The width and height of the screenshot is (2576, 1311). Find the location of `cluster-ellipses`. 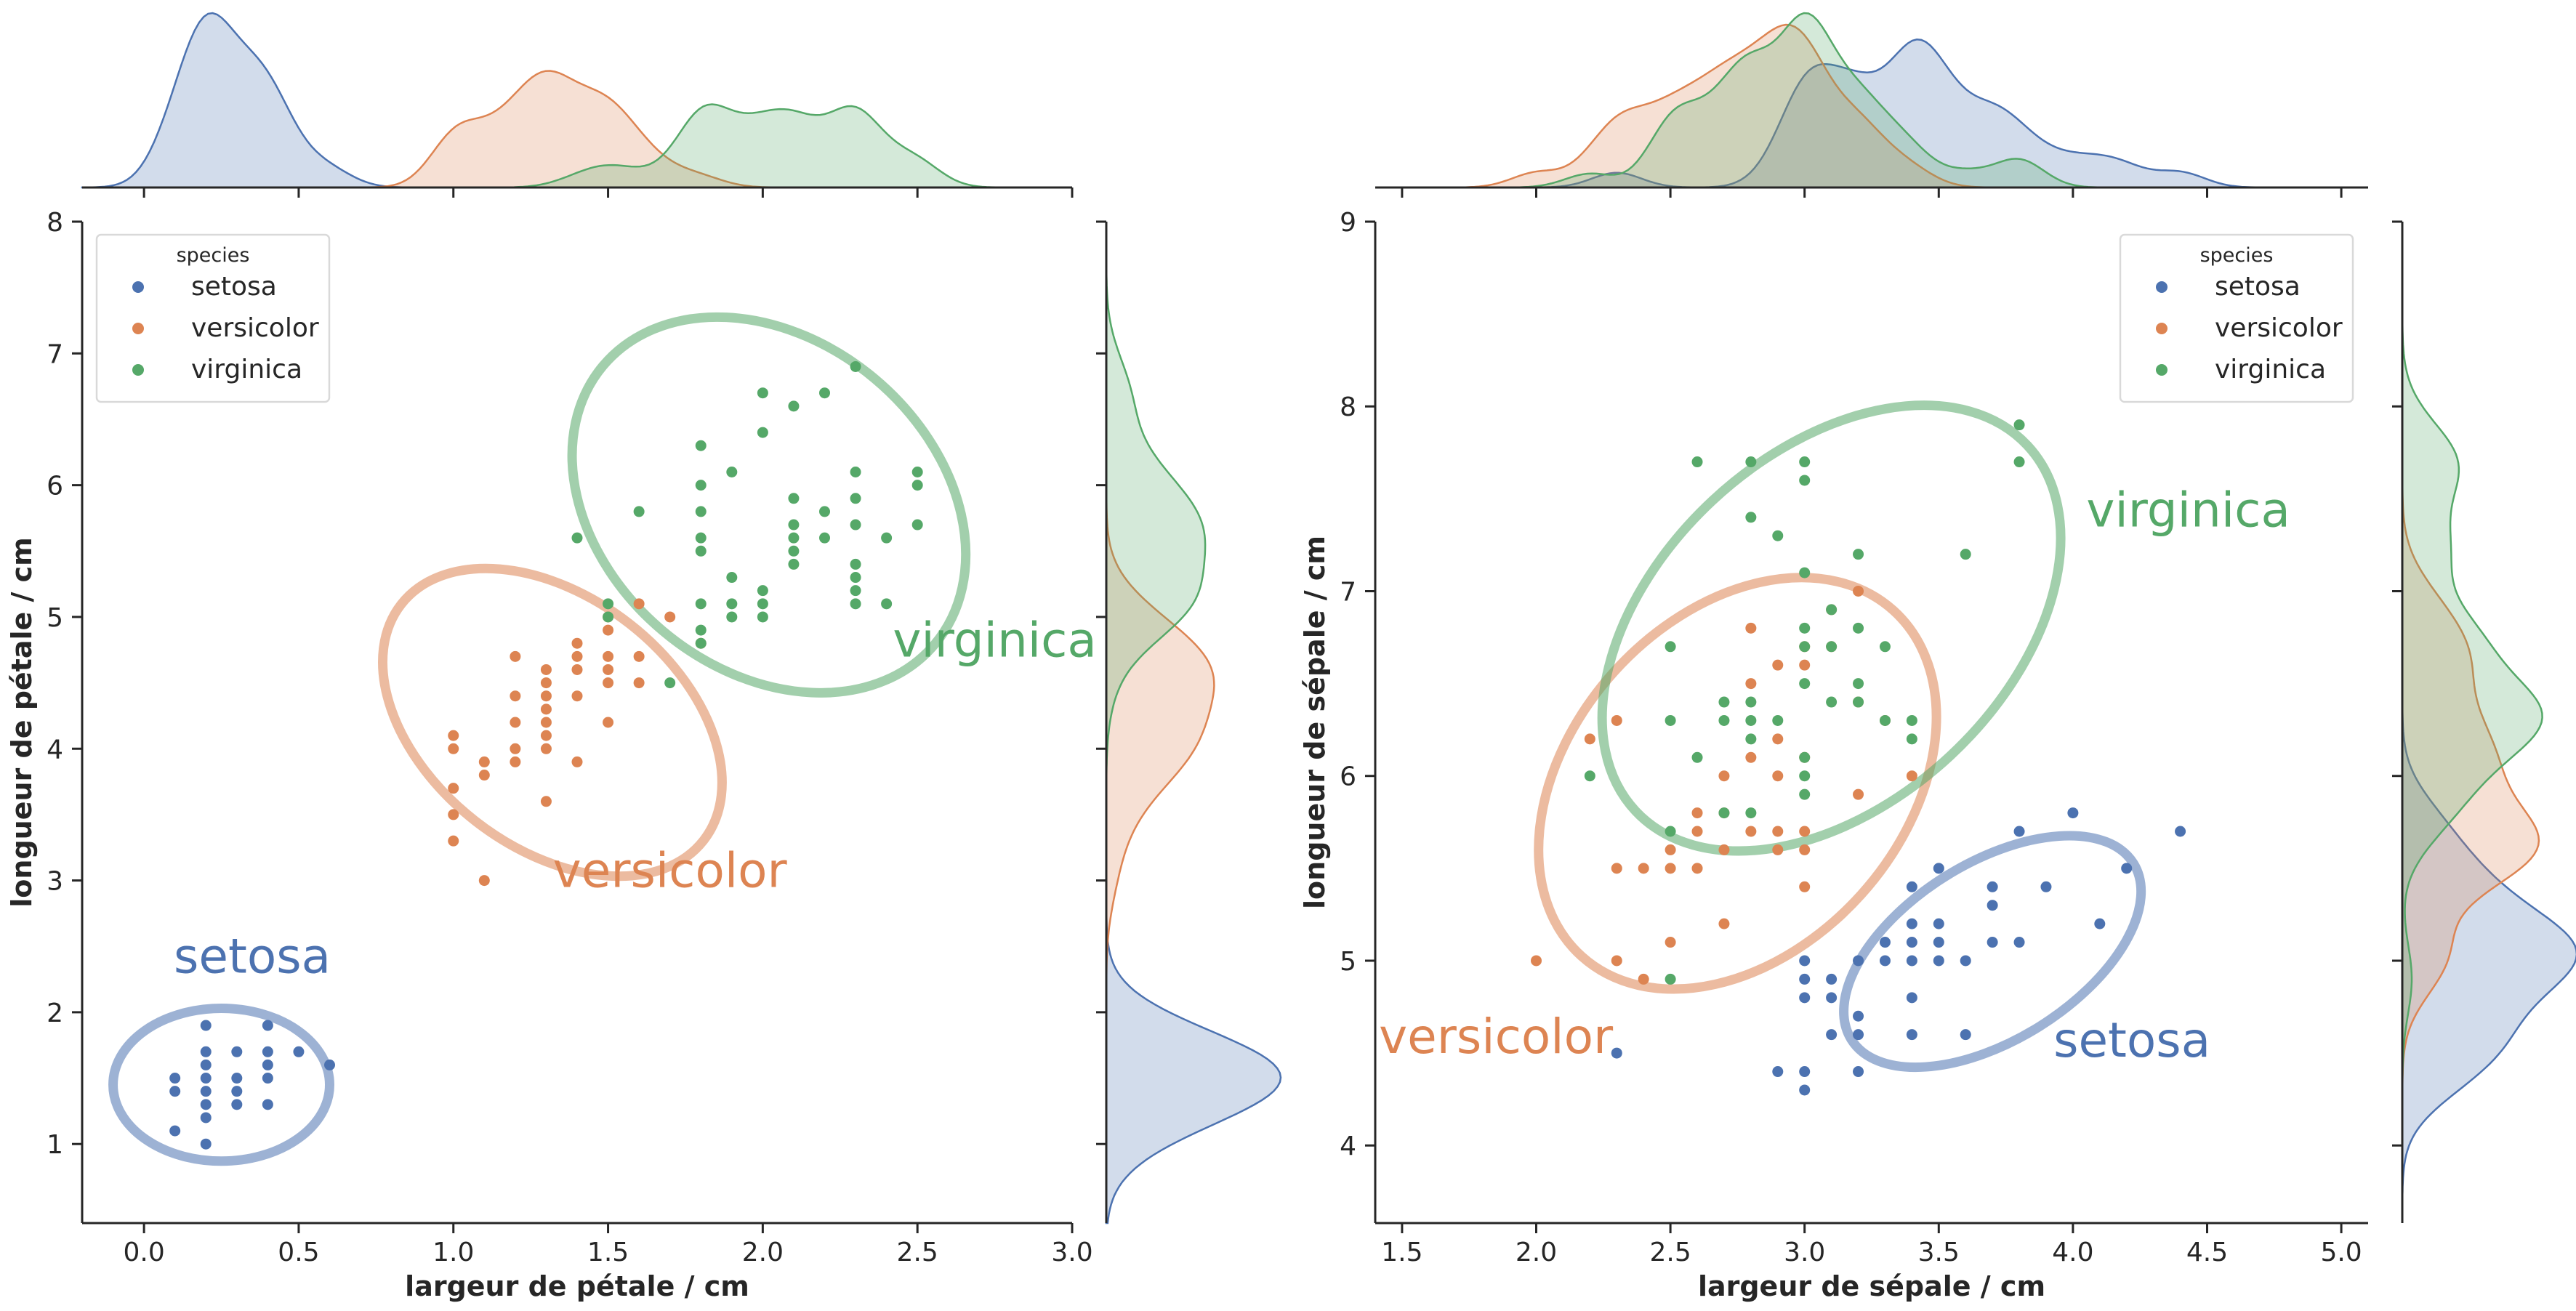

cluster-ellipses is located at coordinates (1840, 736).